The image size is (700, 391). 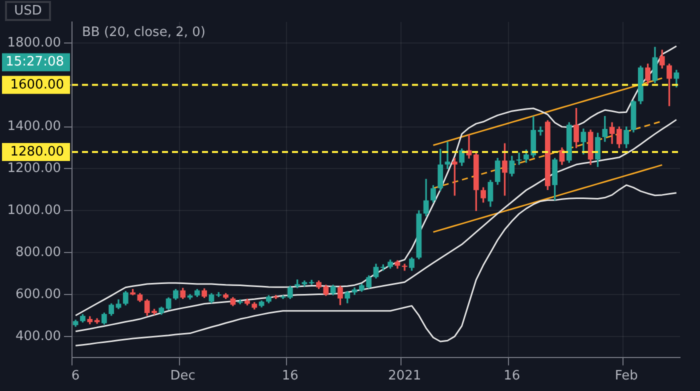 I want to click on ref-line-label: 1600.00, so click(x=37, y=84).